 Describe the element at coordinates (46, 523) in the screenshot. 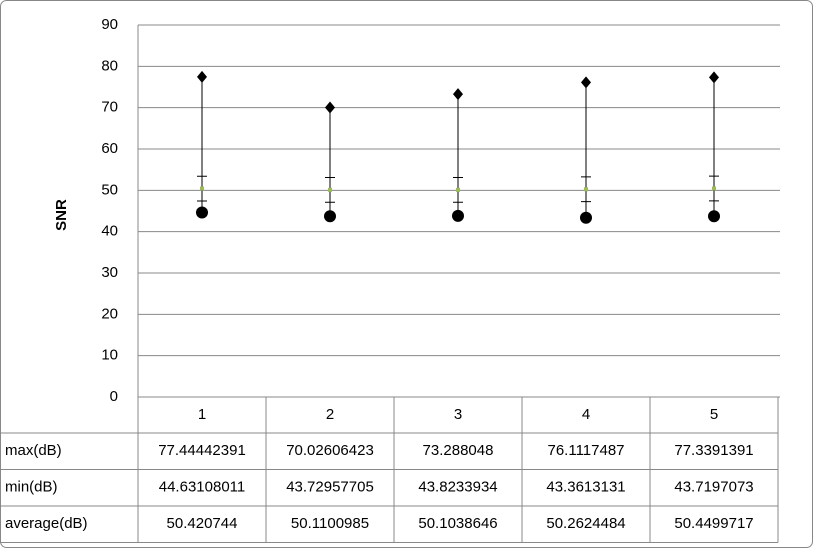

I see `legend-label: average(dB)` at that location.